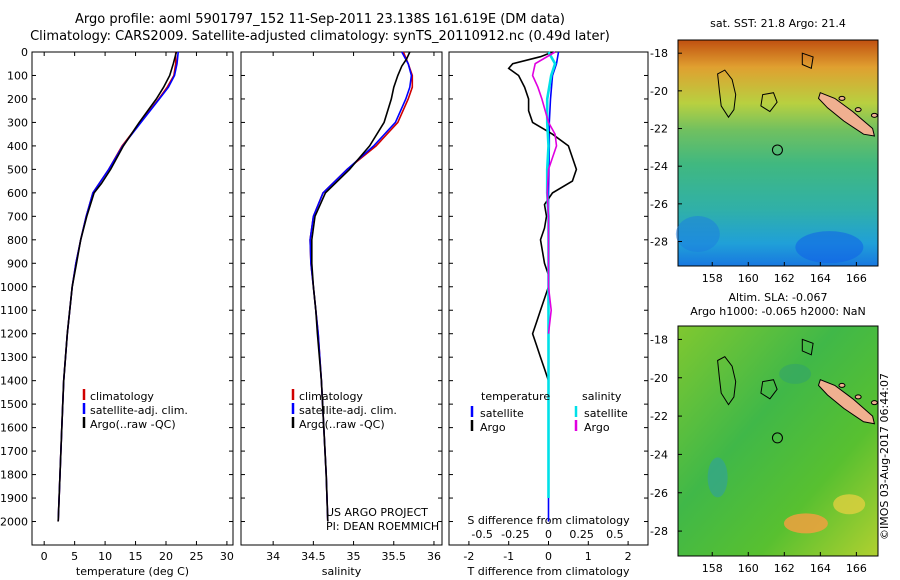 The image size is (900, 580). I want to click on legend-header: salinity, so click(602, 396).